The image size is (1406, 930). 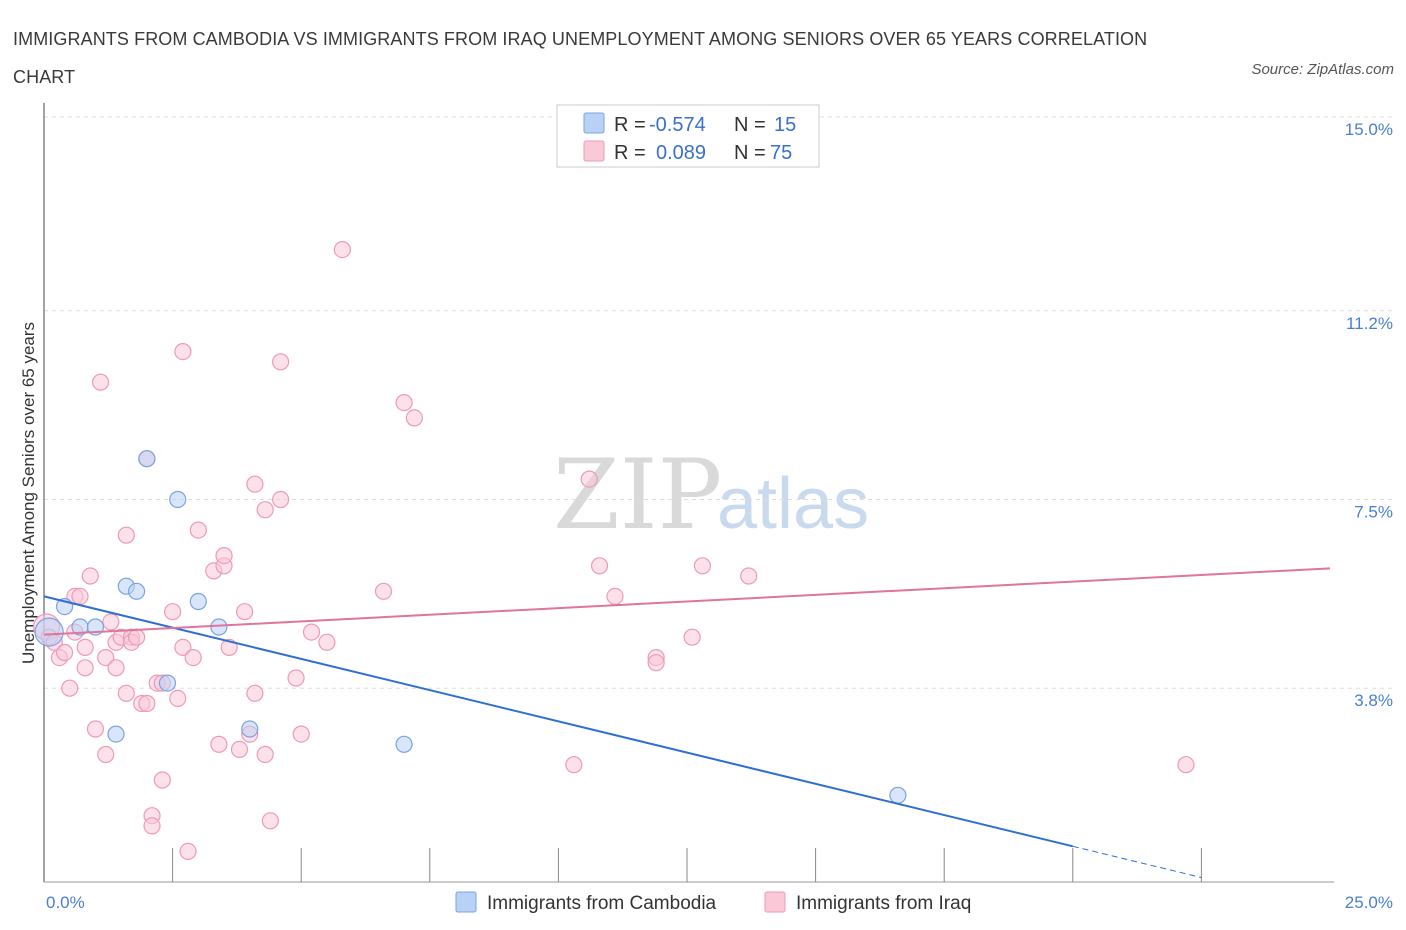 I want to click on trend-line-cambodia-extension, so click(x=1137, y=862).